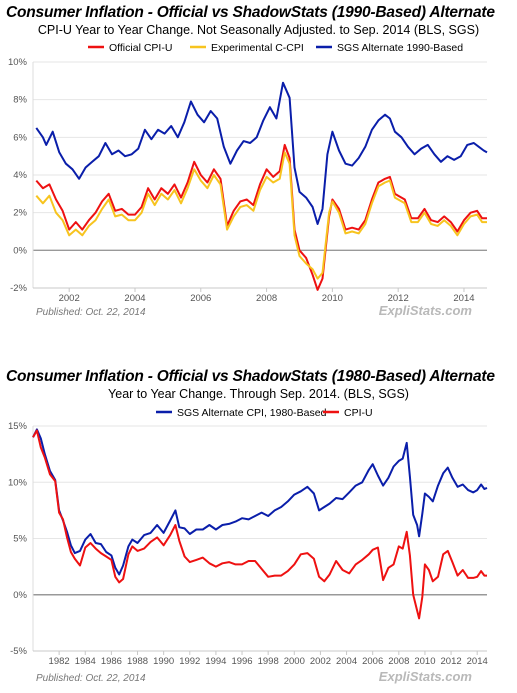  Describe the element at coordinates (85, 661) in the screenshot. I see `x-tick-label: 1984` at that location.